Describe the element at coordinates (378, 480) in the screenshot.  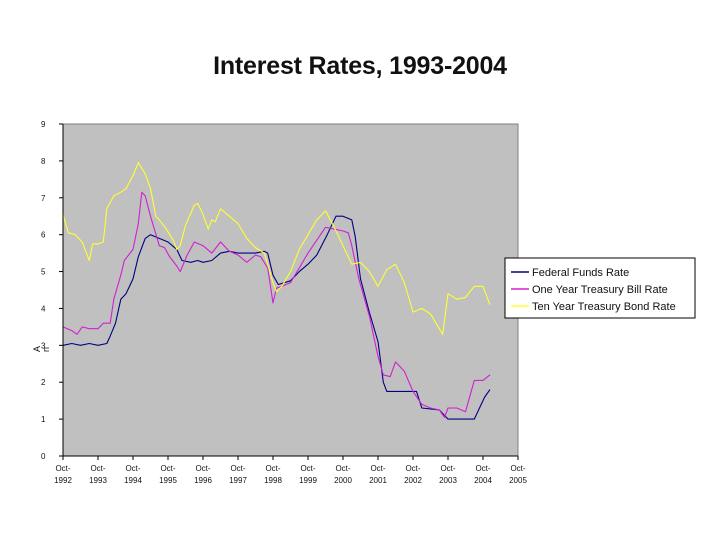
I see `x-tick-label: 2001` at that location.